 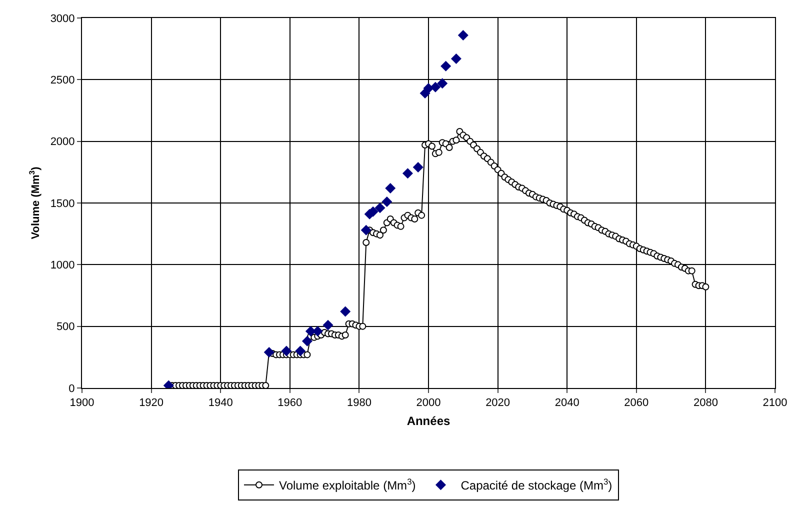 I want to click on y-tick-label: 1000, so click(x=62, y=266).